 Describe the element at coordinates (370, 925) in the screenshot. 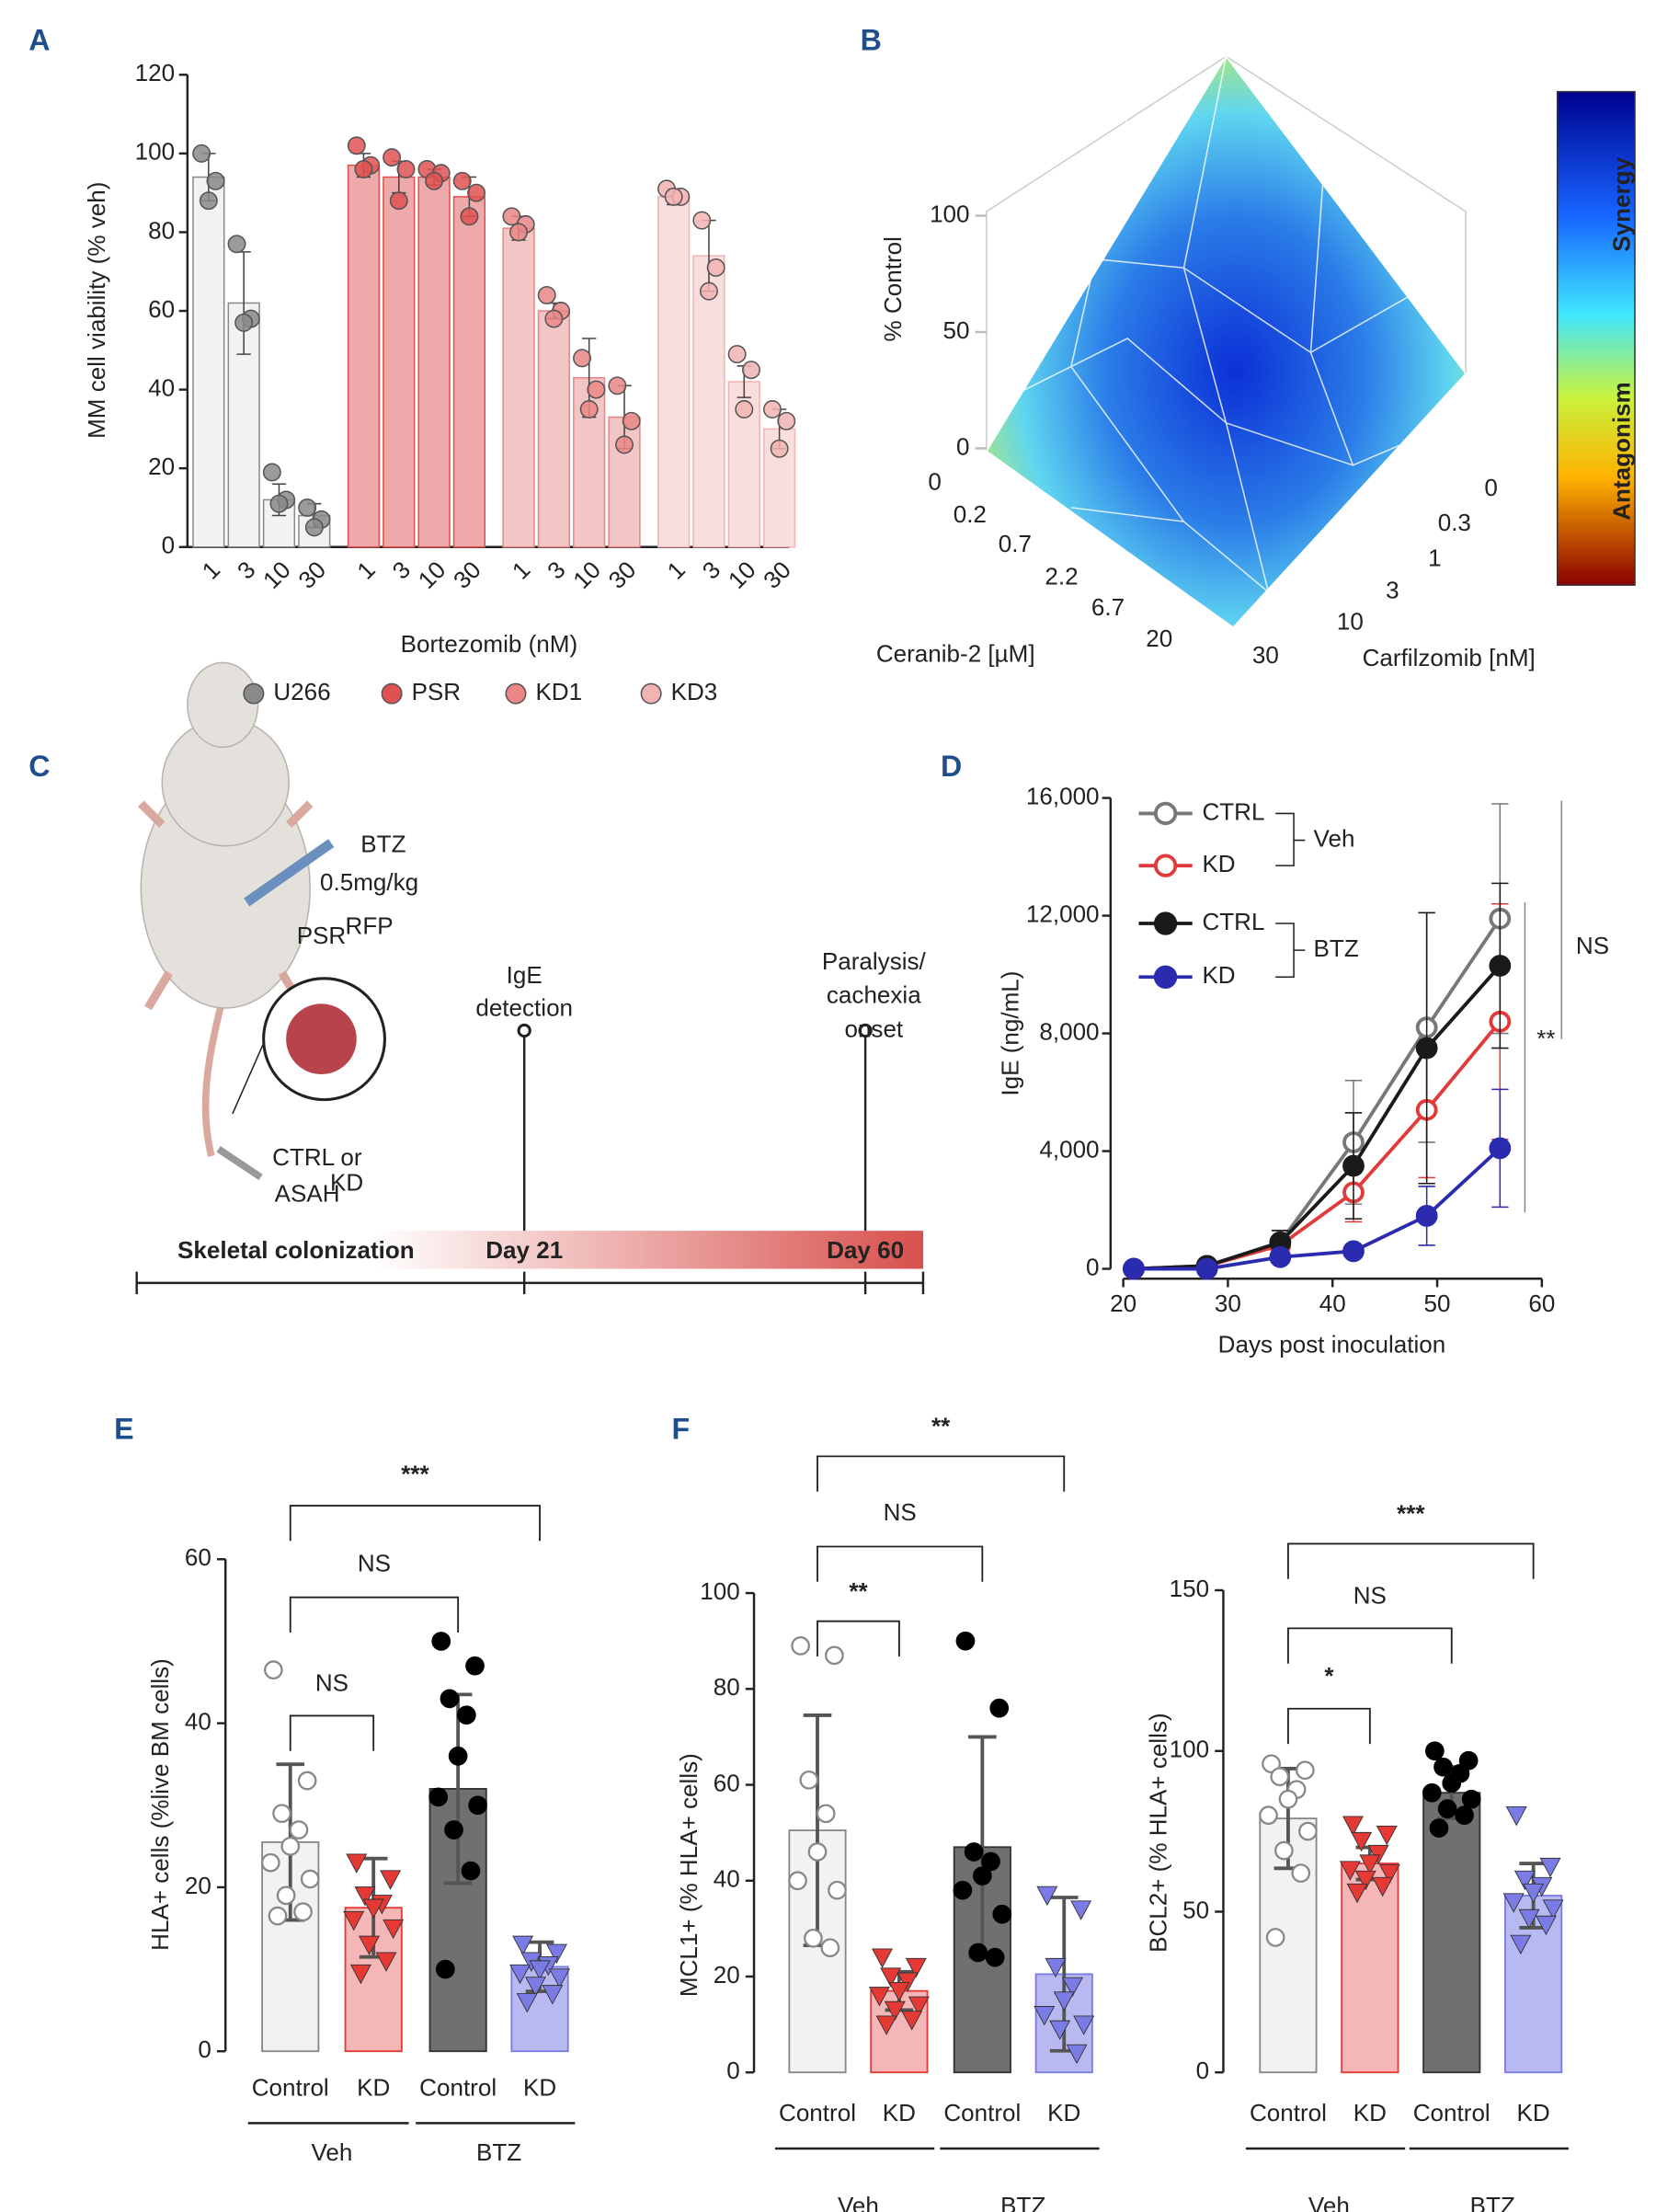

I see `diagram-label: RFP` at that location.